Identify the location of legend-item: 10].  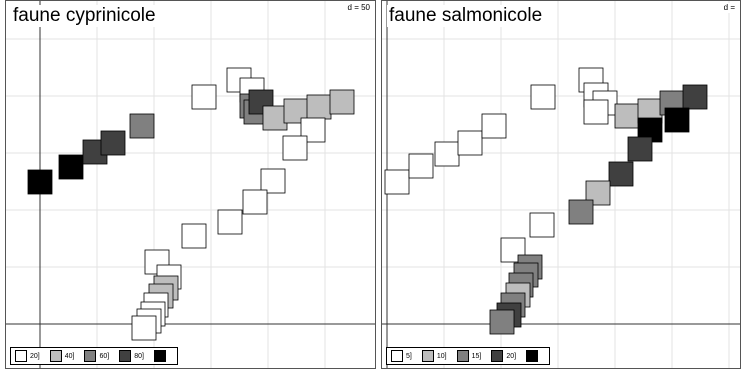
(437, 356).